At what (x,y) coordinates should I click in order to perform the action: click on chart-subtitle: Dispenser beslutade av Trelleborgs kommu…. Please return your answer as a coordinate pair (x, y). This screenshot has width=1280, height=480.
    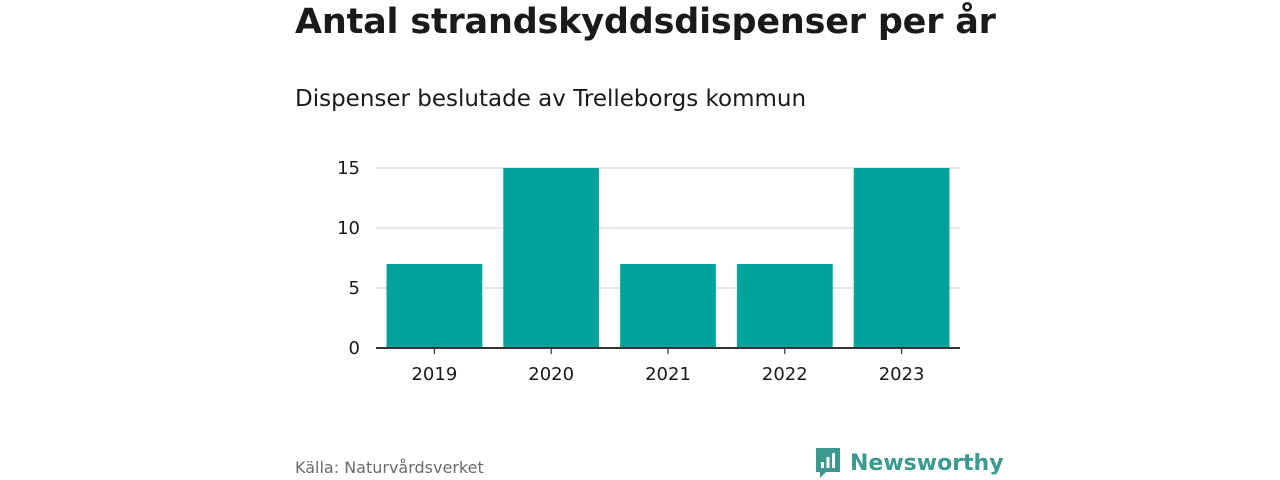
    Looking at the image, I should click on (551, 99).